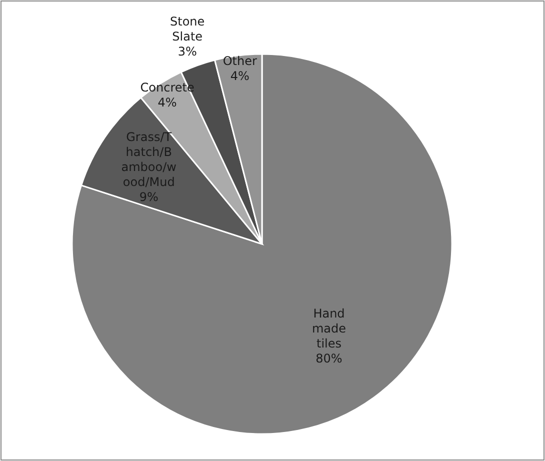 This screenshot has height=461, width=545. What do you see at coordinates (329, 359) in the screenshot?
I see `data-label: 80%` at bounding box center [329, 359].